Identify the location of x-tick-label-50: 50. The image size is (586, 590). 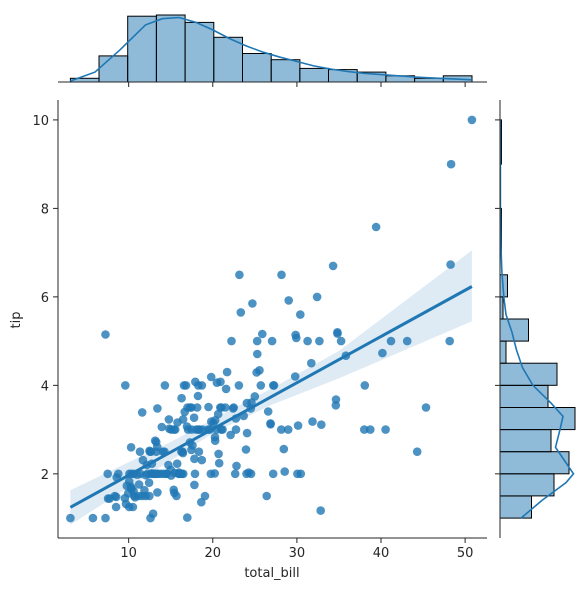
(465, 553).